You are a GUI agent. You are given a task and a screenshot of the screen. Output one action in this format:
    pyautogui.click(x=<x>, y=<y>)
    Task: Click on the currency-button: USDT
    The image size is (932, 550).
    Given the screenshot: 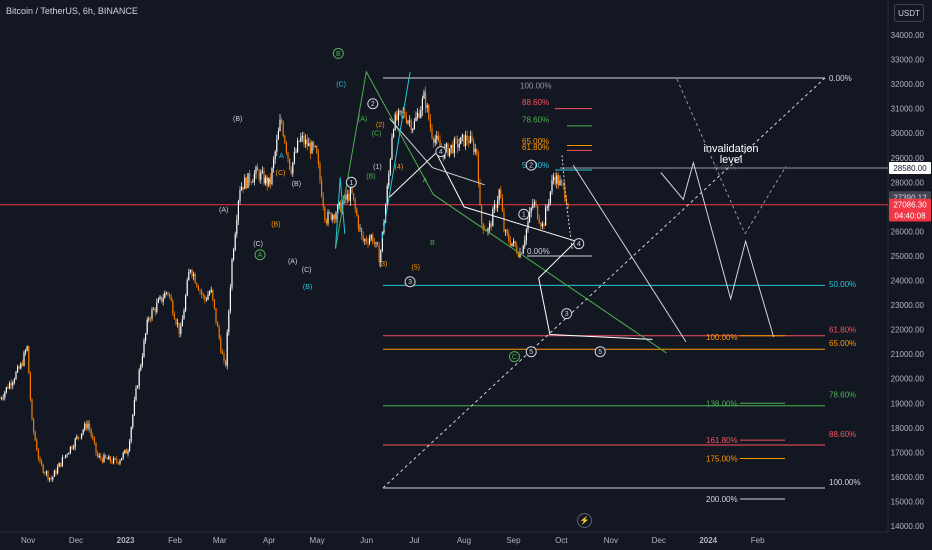 What is the action you would take?
    pyautogui.click(x=909, y=13)
    